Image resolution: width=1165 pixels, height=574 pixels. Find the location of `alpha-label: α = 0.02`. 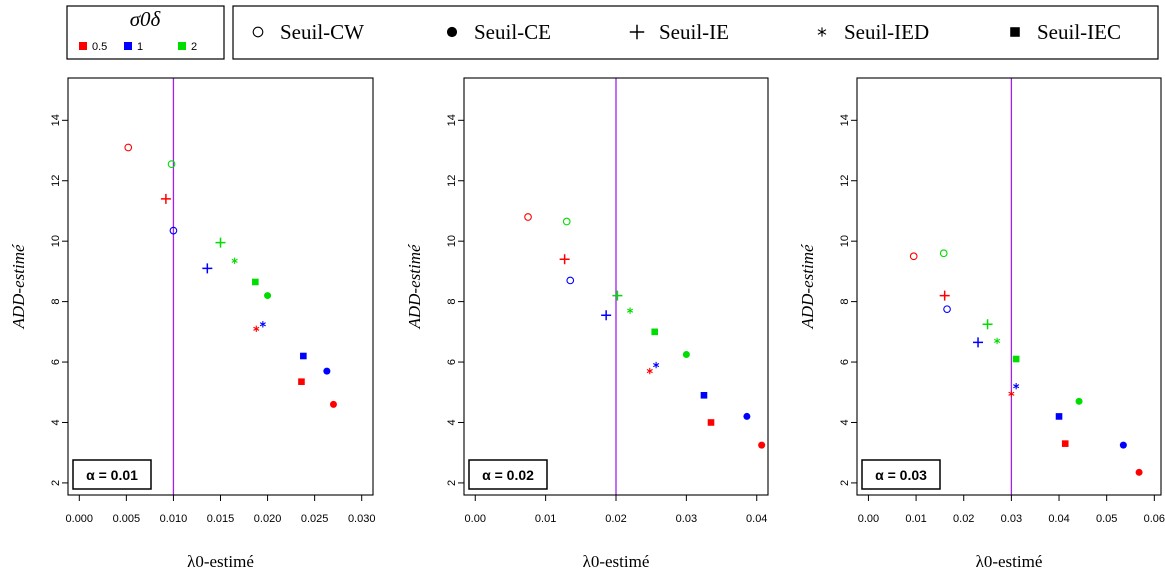

alpha-label: α = 0.02 is located at coordinates (508, 475).